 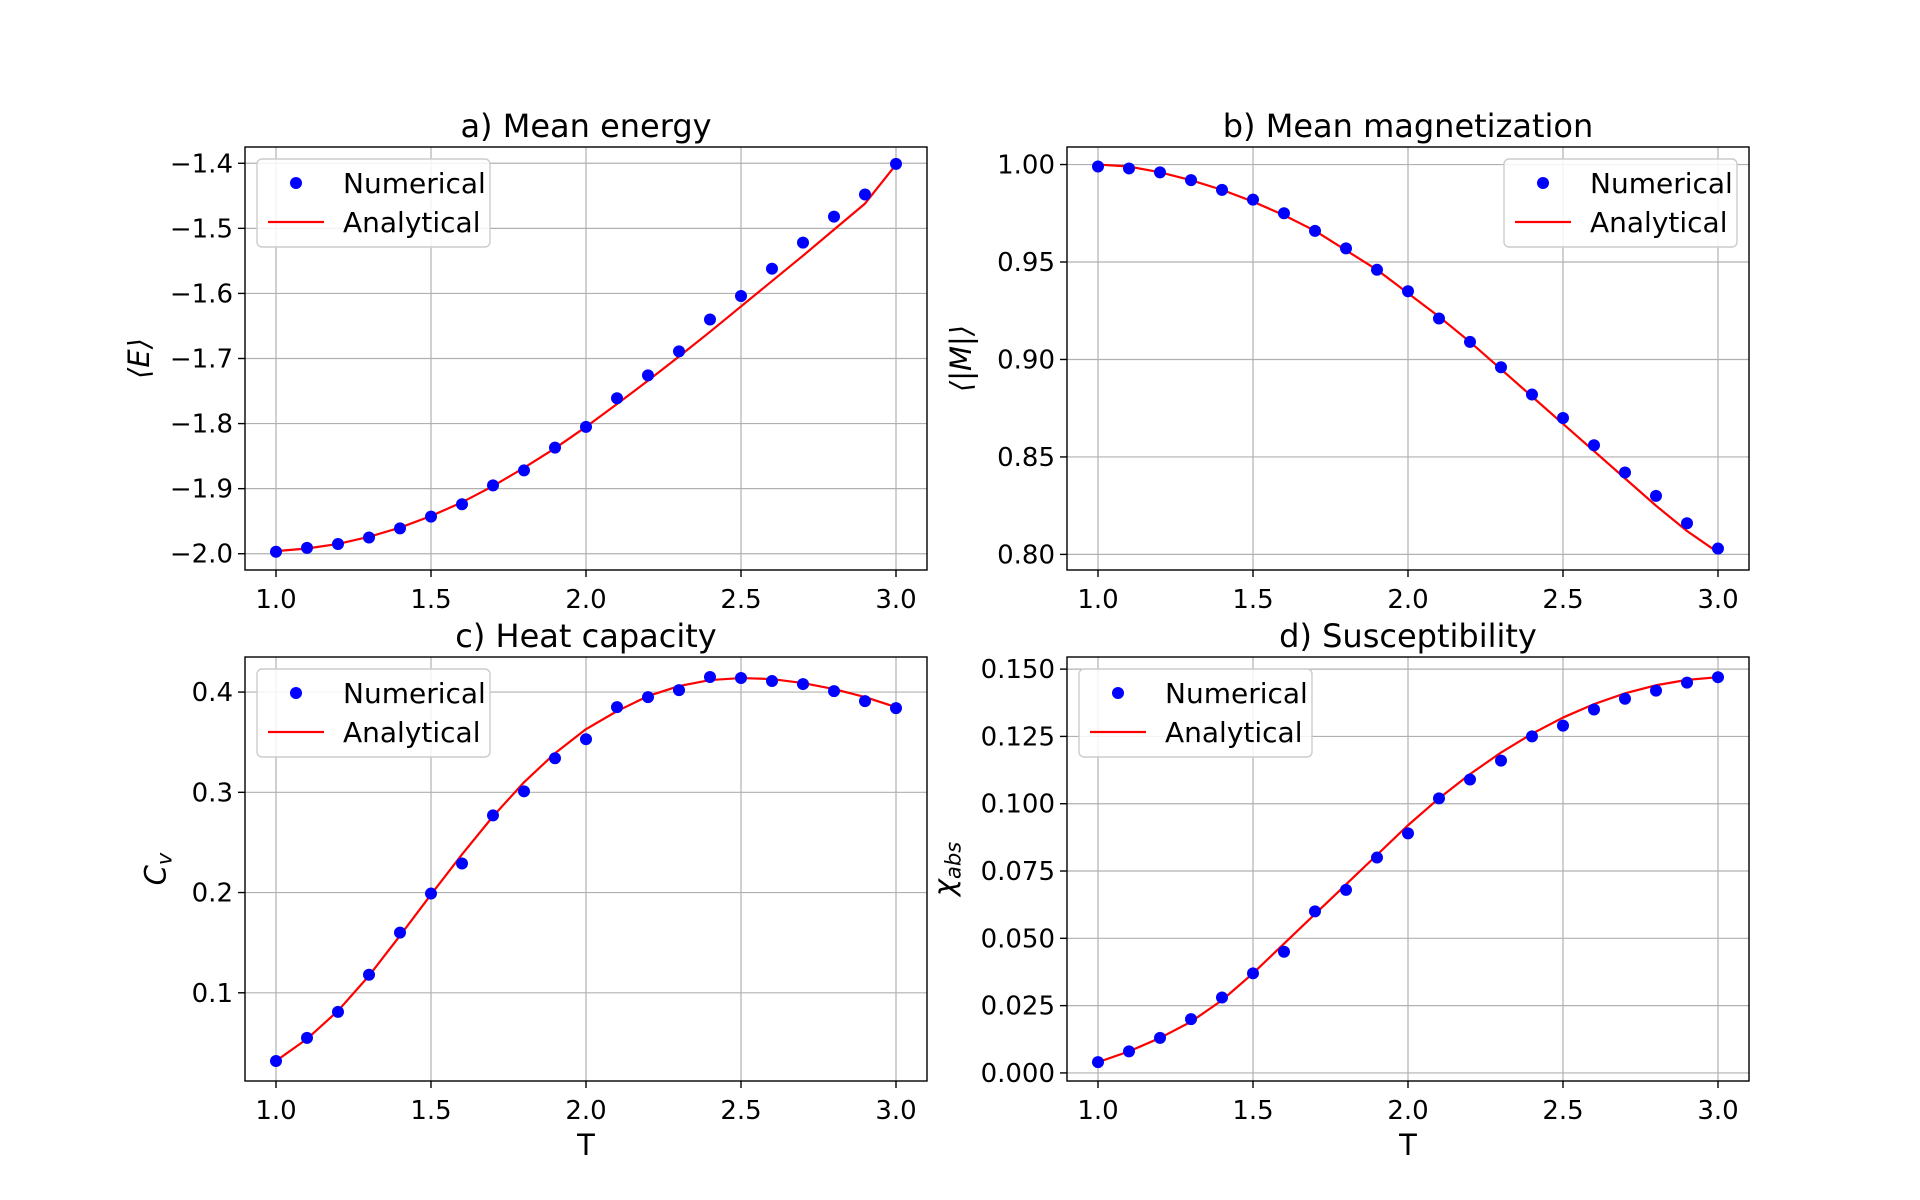 I want to click on y-axis-label: ⟨E⟩, so click(x=139, y=358).